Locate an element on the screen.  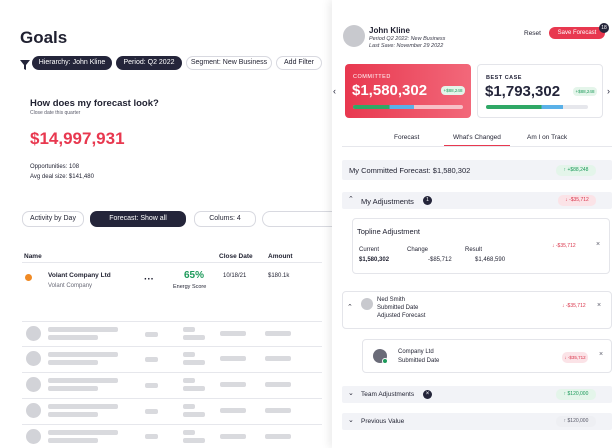
previous-value-delta-value: $120,000 is located at coordinates (578, 421).